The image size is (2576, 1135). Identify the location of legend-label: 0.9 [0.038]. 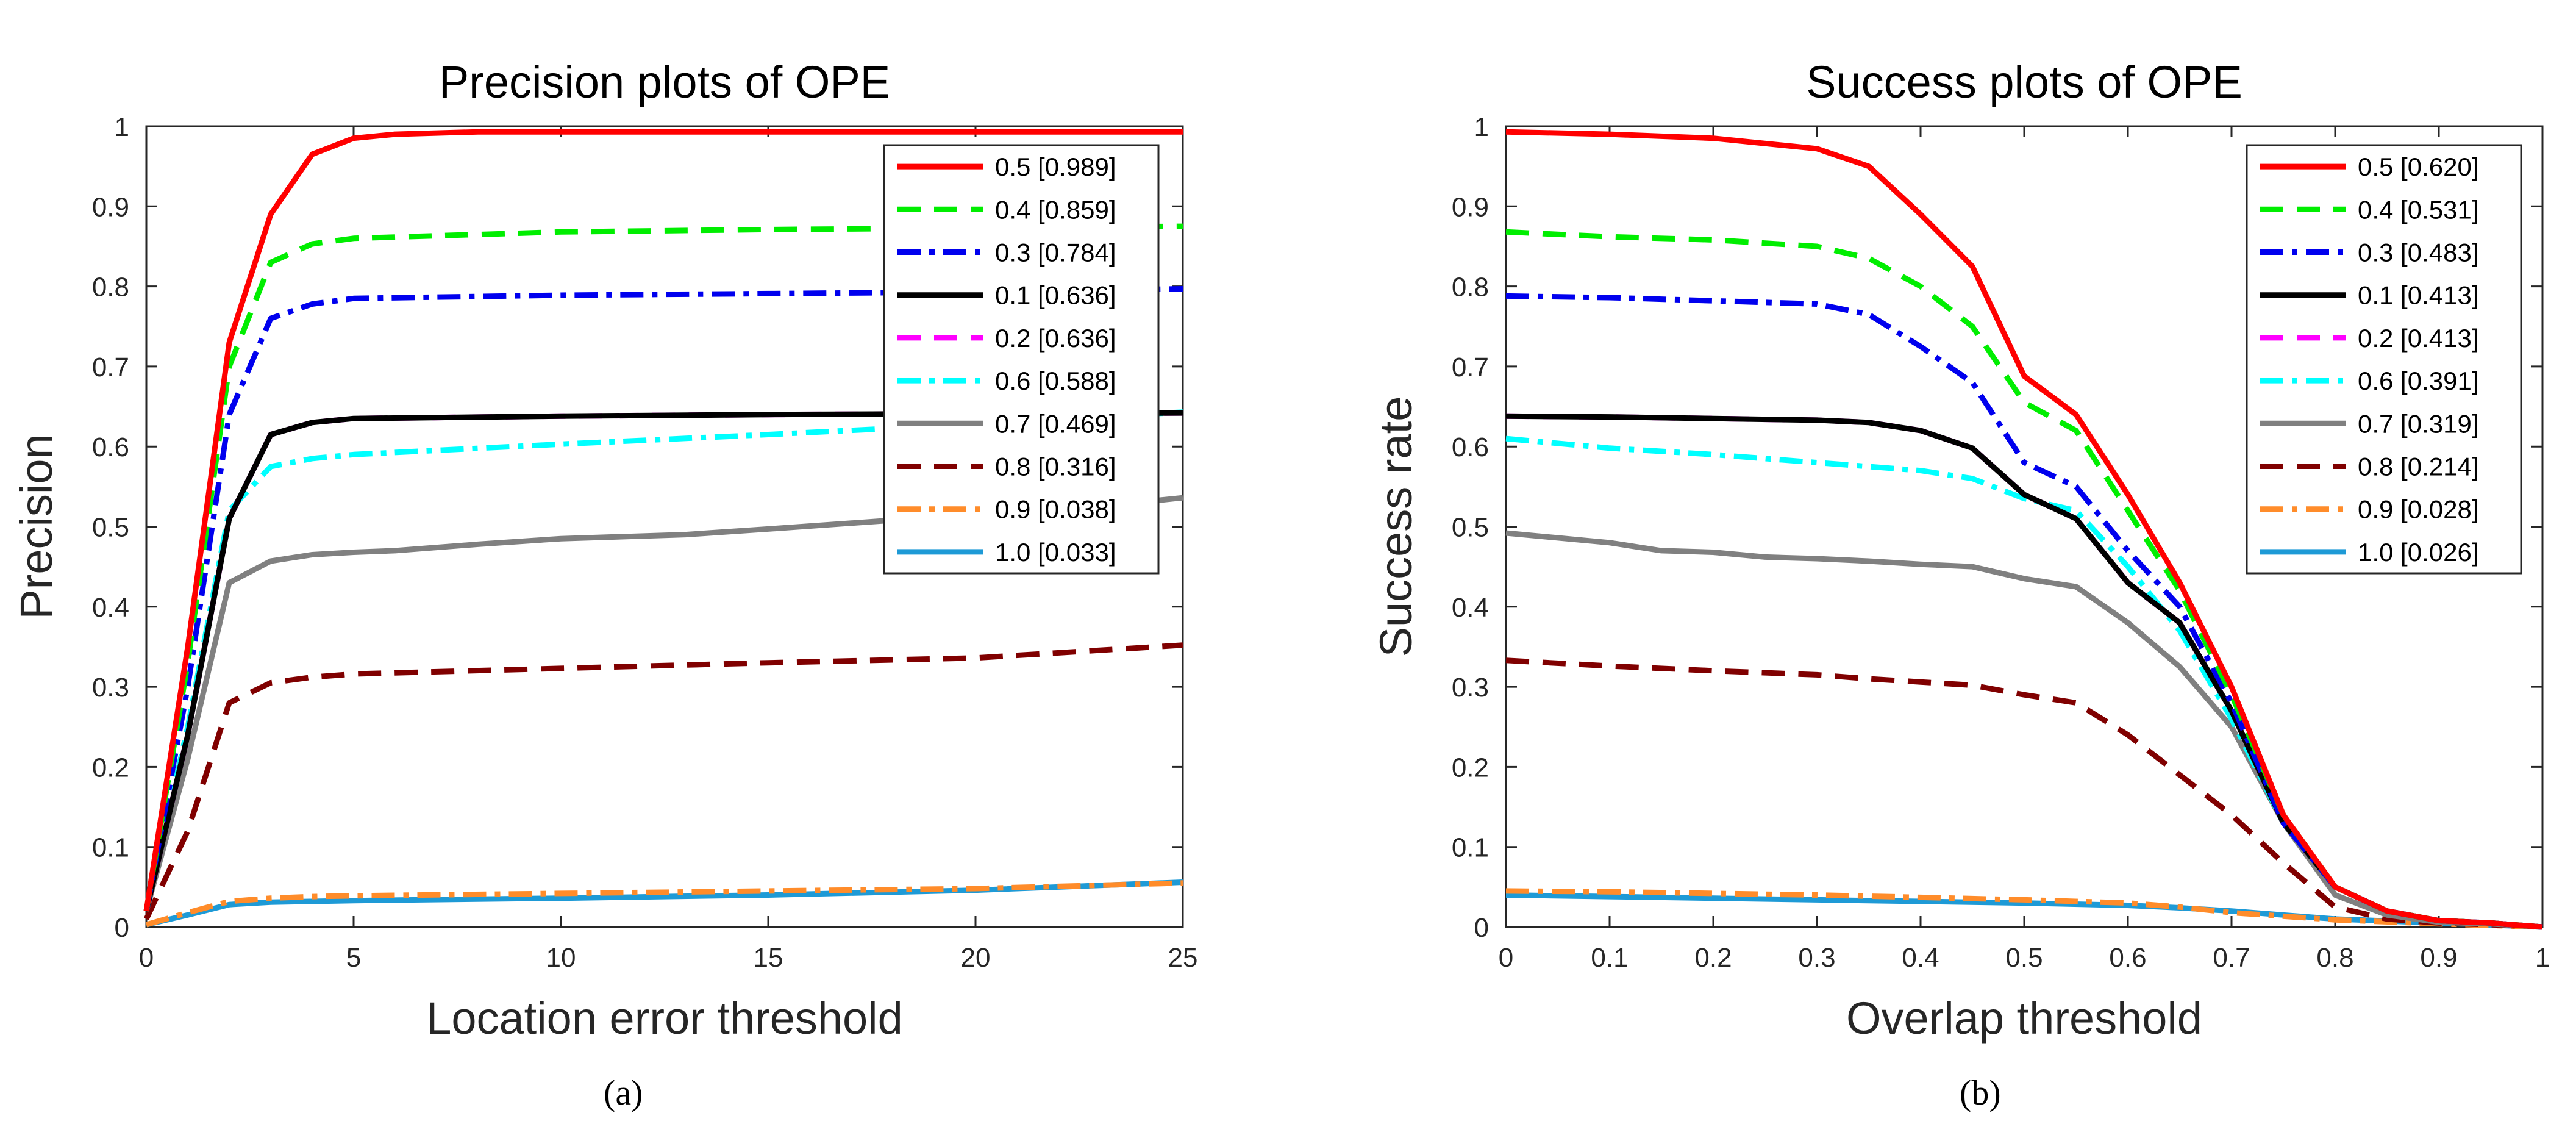
(1055, 509).